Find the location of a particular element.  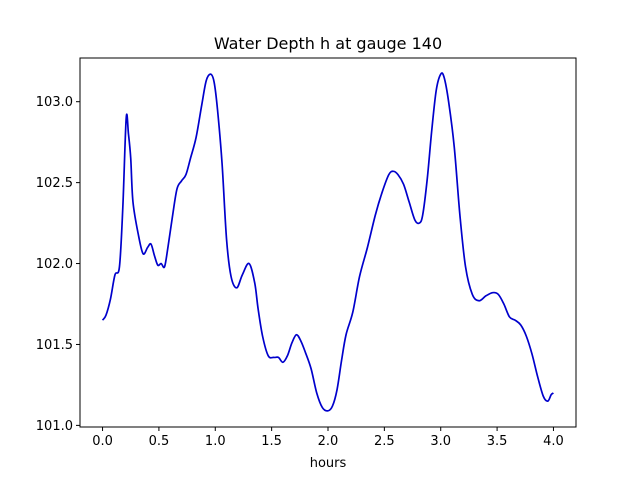

x-tick-label: 1.5 is located at coordinates (271, 441).